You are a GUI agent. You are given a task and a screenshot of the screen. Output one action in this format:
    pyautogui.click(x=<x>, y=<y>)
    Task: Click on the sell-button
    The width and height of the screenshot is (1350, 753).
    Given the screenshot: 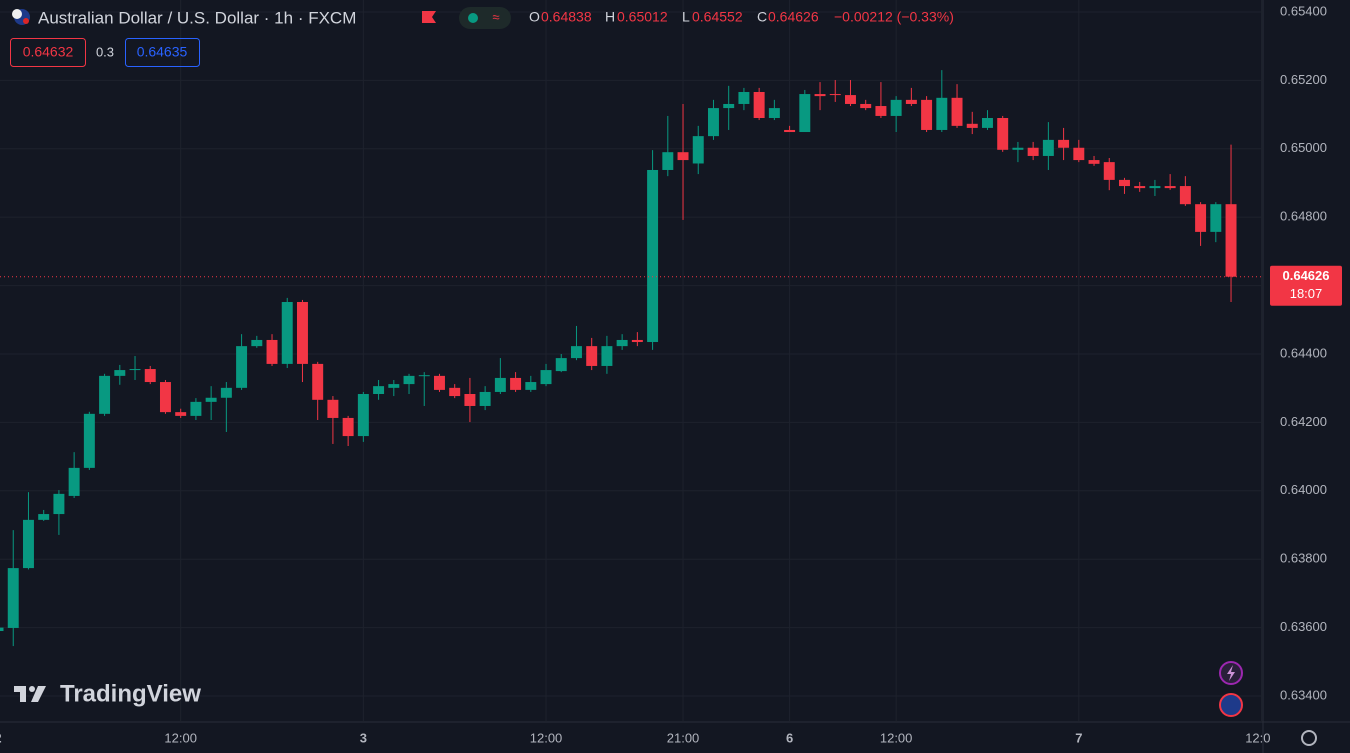 What is the action you would take?
    pyautogui.click(x=48, y=52)
    